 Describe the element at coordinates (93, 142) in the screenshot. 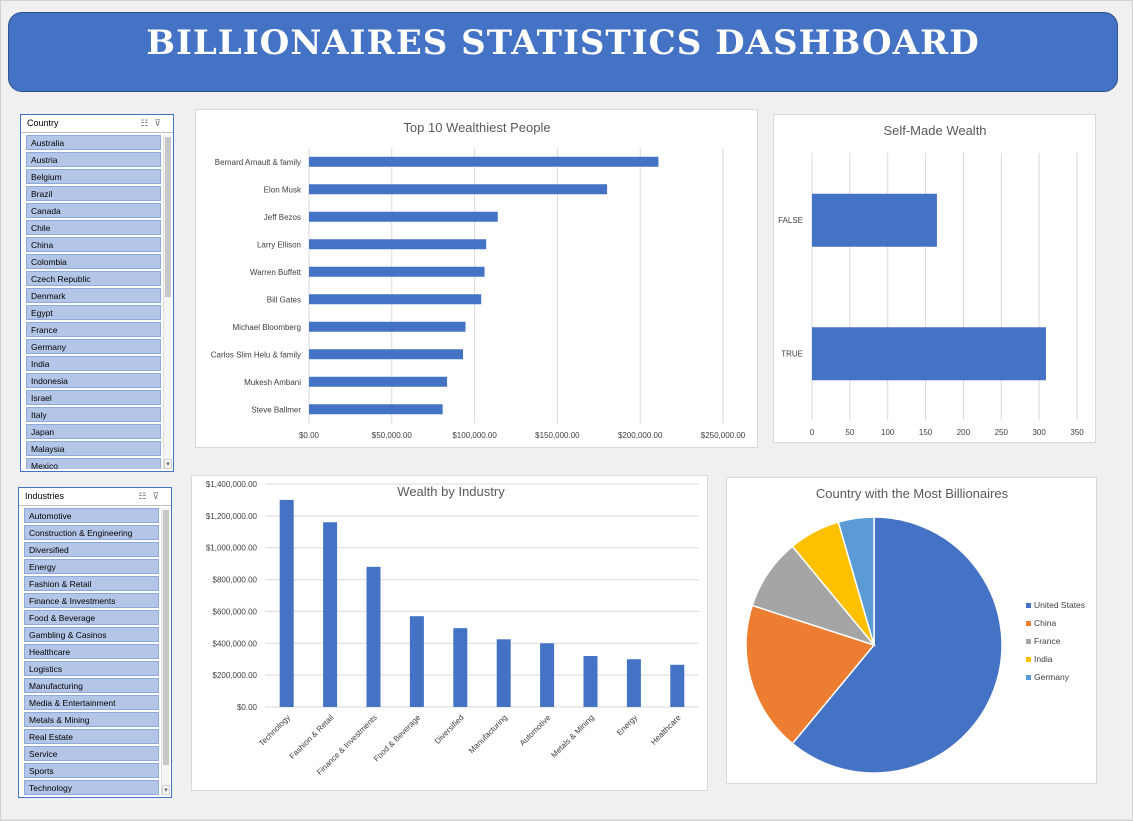

I see `slicer-item: Australia` at that location.